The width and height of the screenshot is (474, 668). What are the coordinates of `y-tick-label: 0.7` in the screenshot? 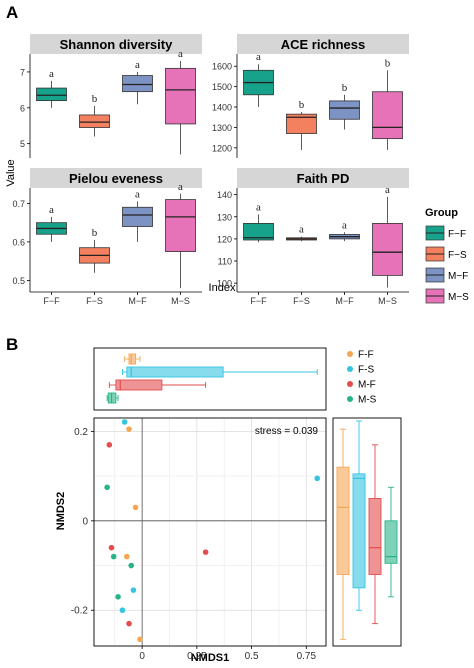 It's located at (18, 204).